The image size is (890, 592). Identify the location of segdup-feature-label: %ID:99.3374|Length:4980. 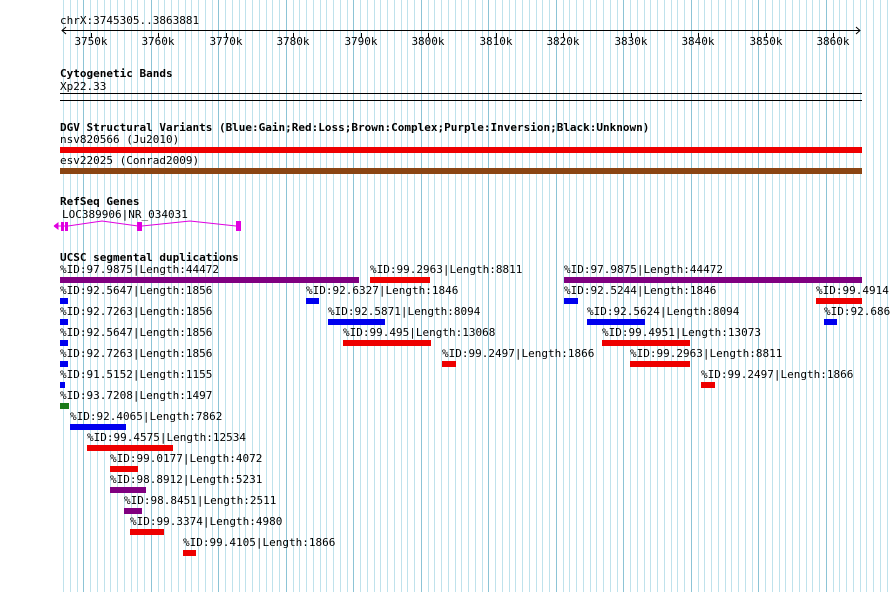
(206, 521).